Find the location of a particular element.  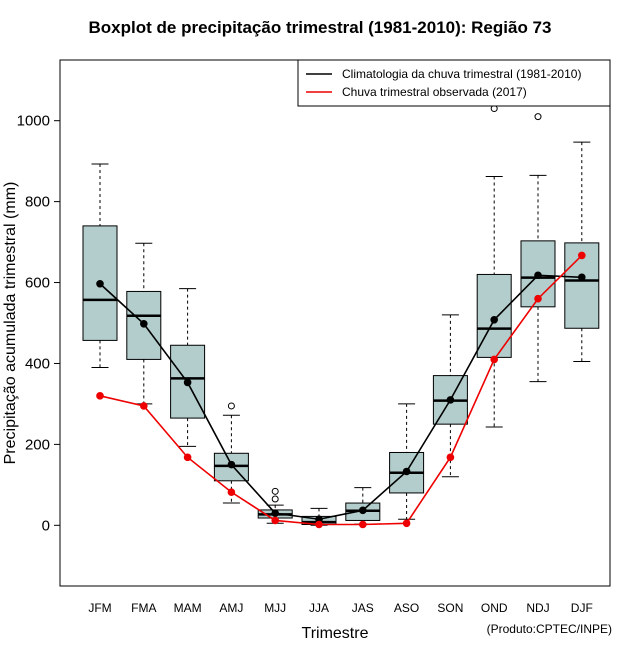

box-JFM is located at coordinates (100, 266).